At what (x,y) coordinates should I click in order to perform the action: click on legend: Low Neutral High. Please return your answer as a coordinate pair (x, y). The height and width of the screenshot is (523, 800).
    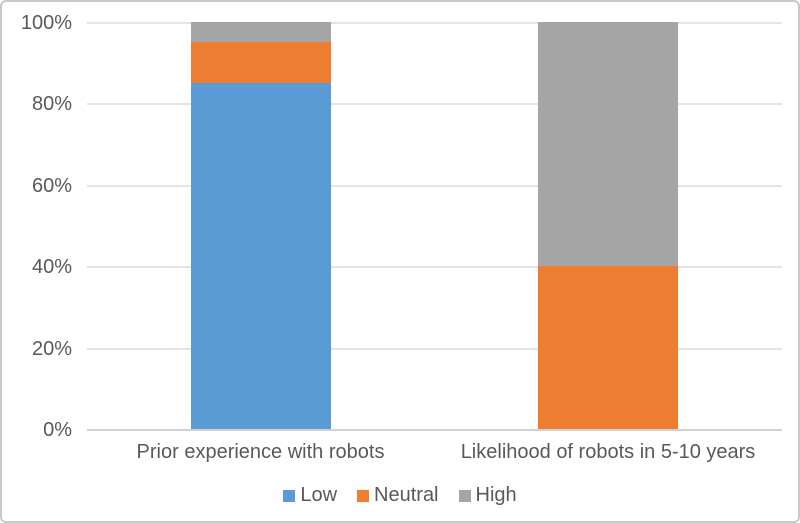
    Looking at the image, I should click on (400, 495).